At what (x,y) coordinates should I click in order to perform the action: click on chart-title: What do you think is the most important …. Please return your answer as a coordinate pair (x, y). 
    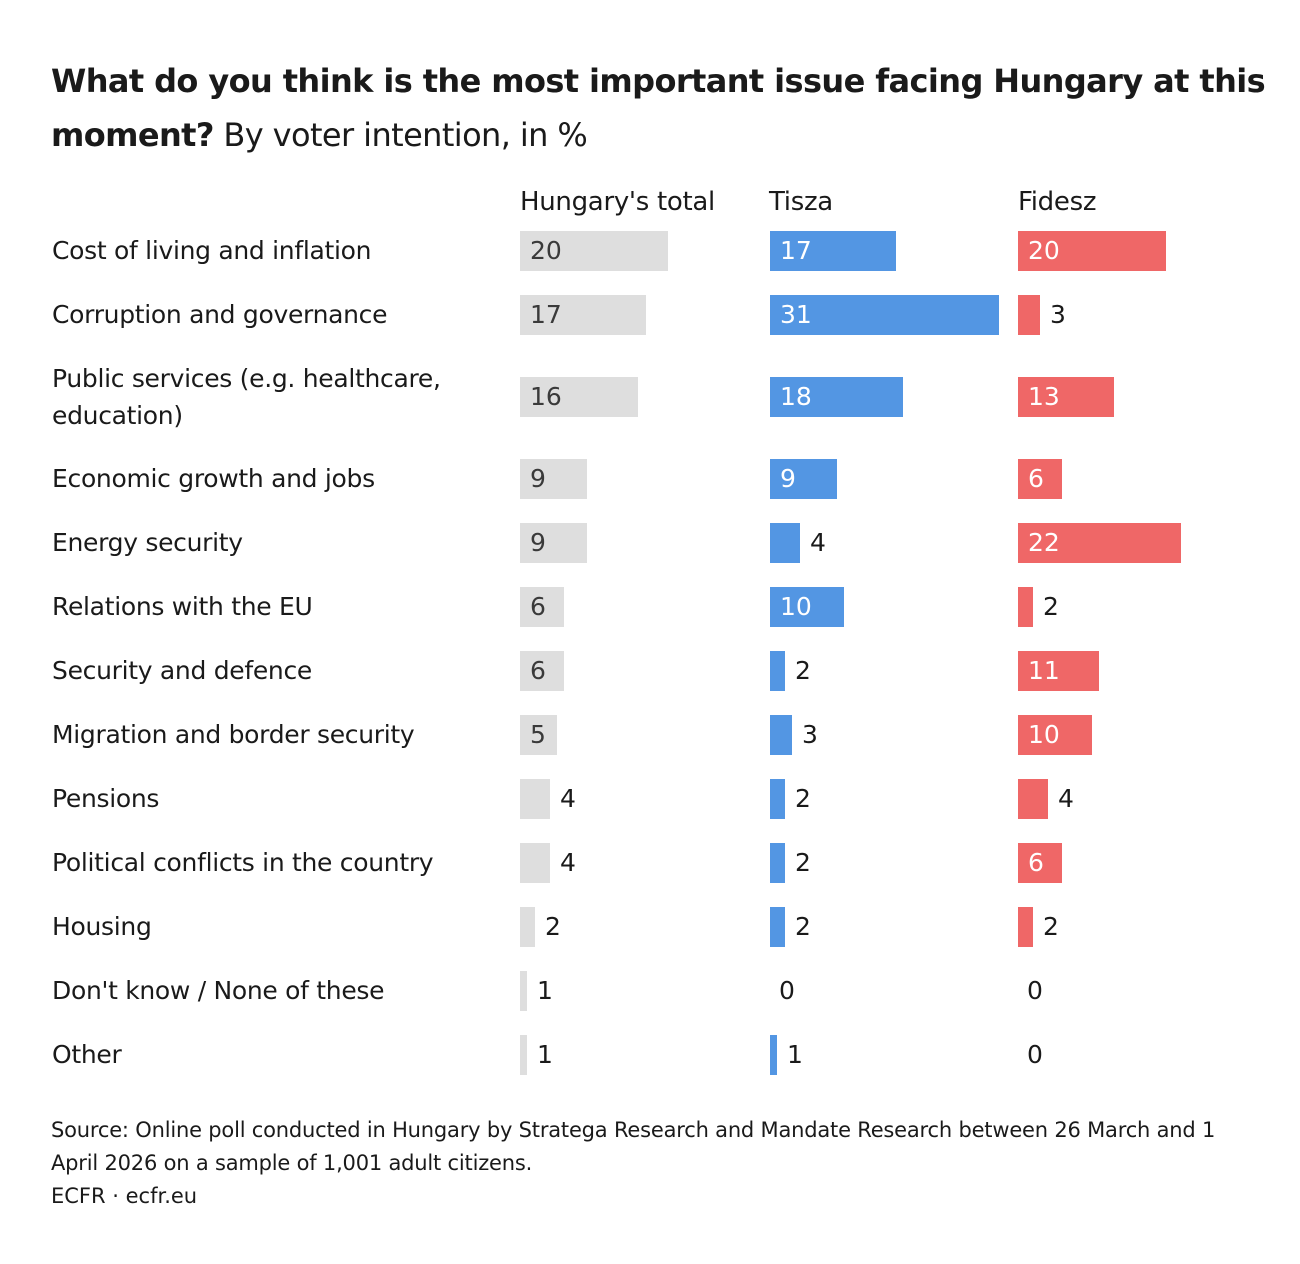
    Looking at the image, I should click on (658, 108).